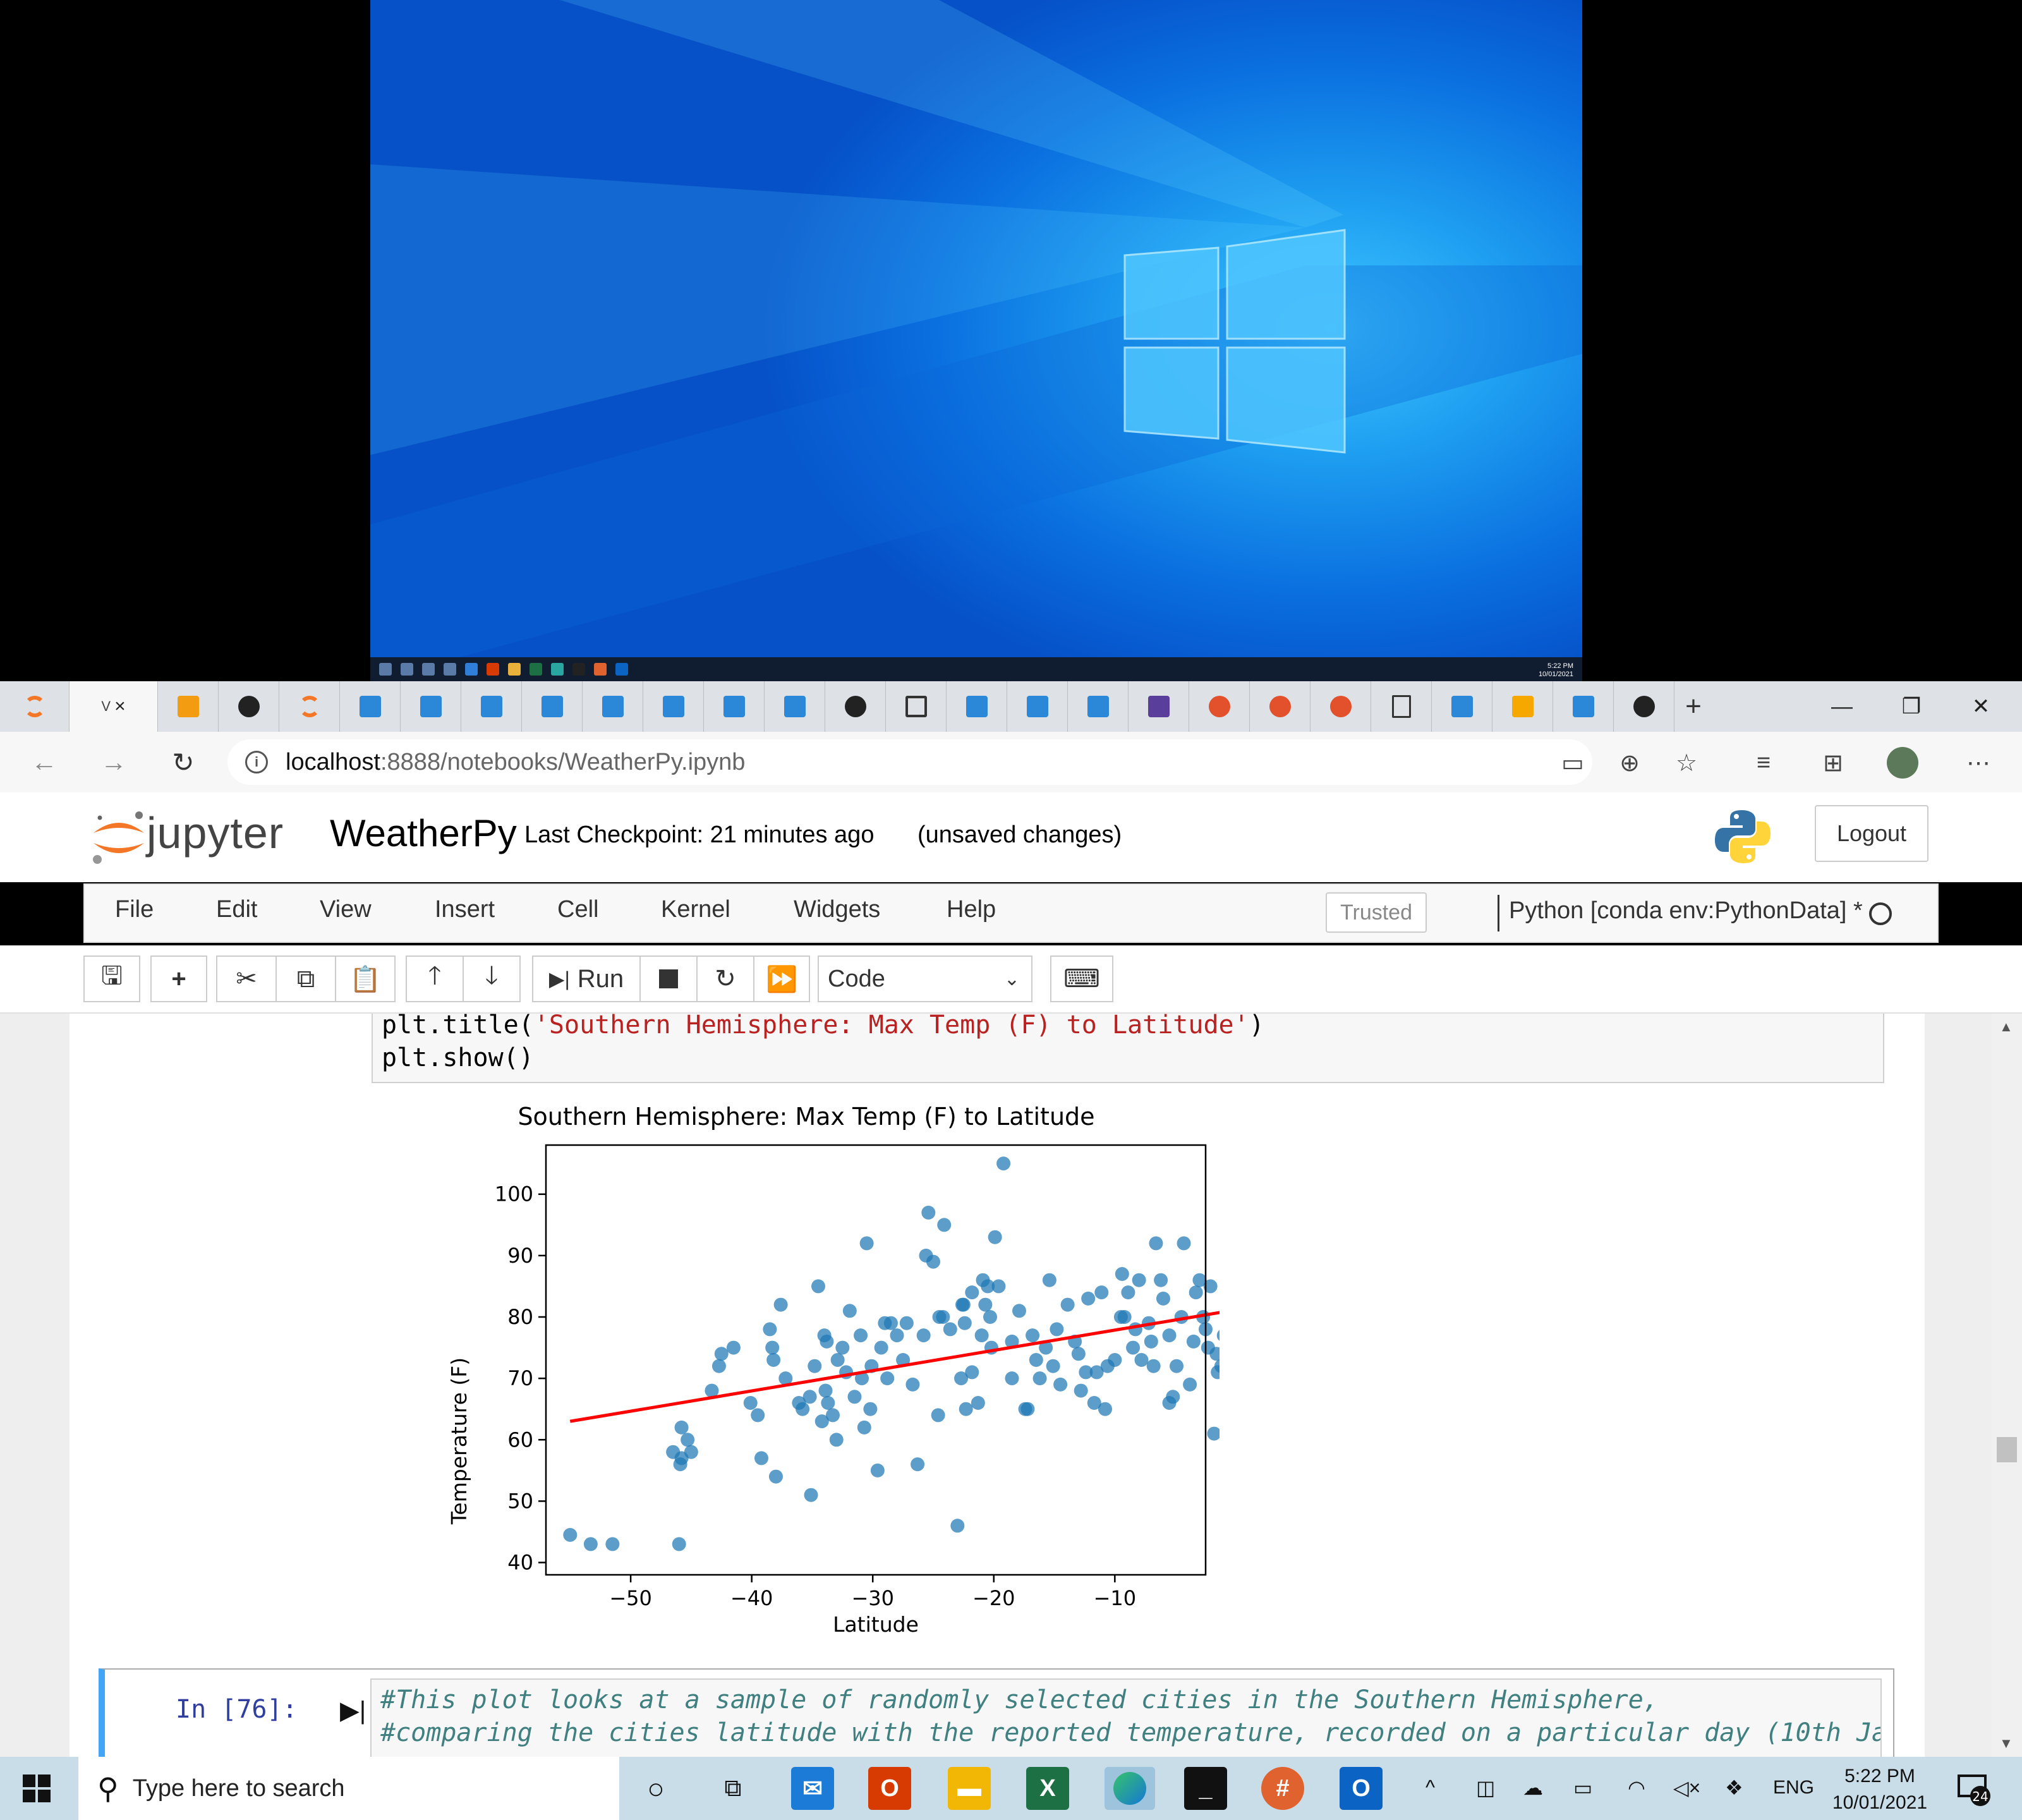 The image size is (2022, 1820). I want to click on interrupt-button, so click(668, 979).